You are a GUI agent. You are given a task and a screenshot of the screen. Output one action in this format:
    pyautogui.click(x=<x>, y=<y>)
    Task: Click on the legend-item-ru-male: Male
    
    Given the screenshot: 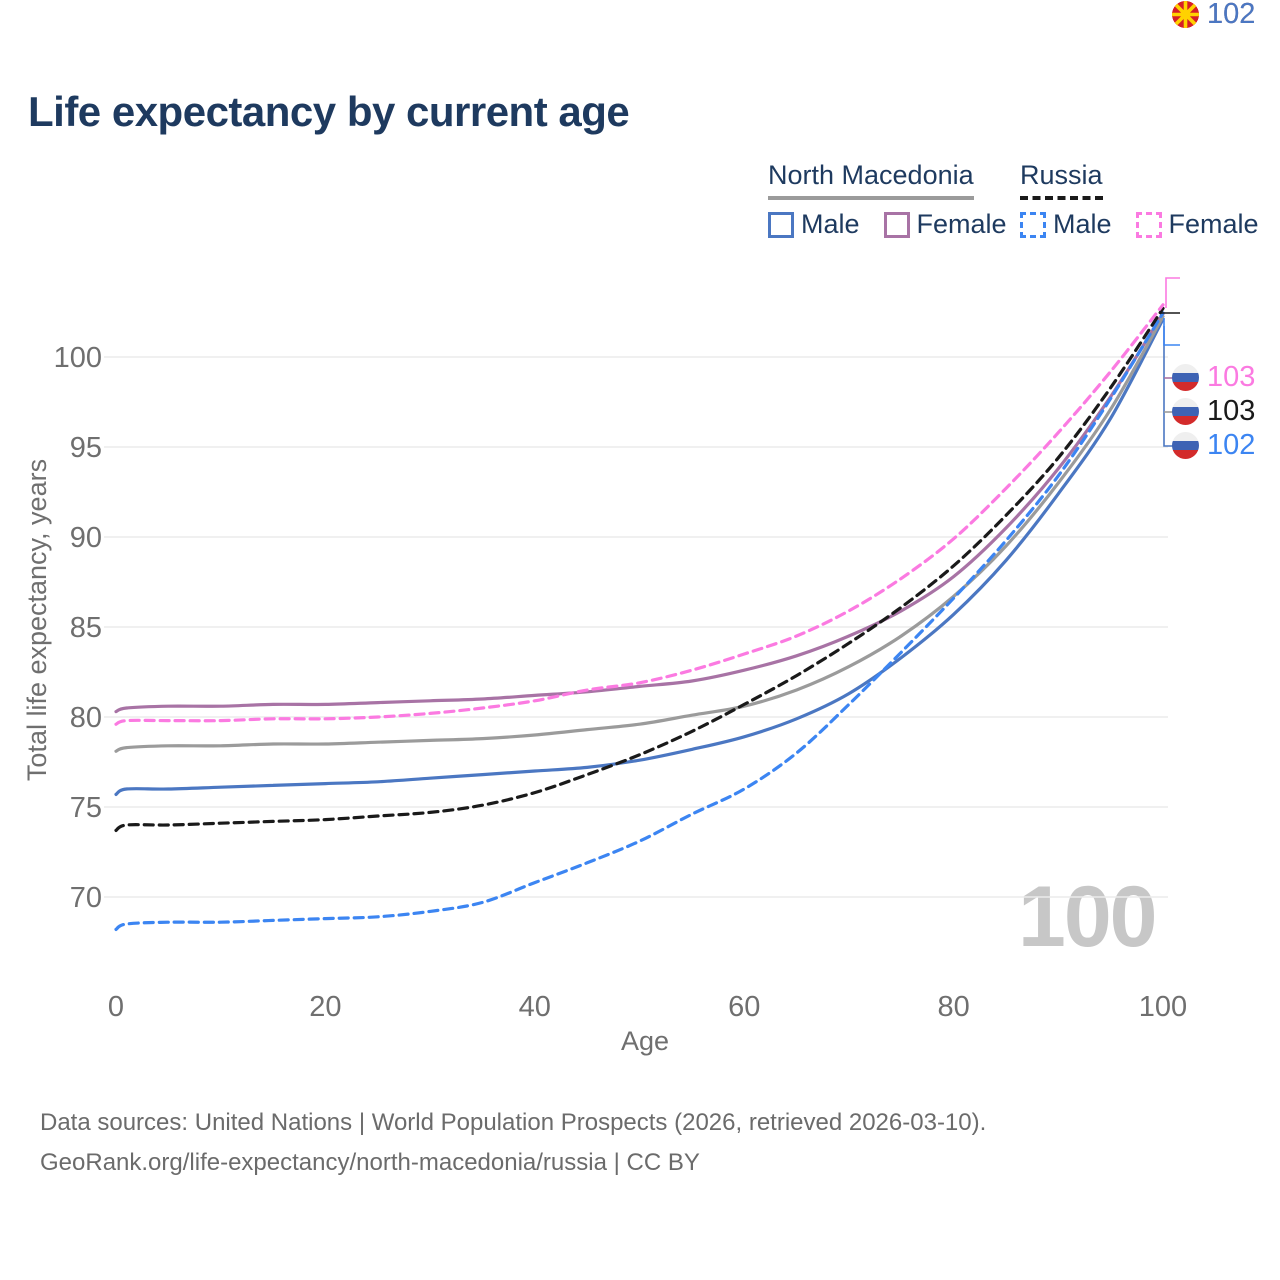 What is the action you would take?
    pyautogui.click(x=1066, y=224)
    